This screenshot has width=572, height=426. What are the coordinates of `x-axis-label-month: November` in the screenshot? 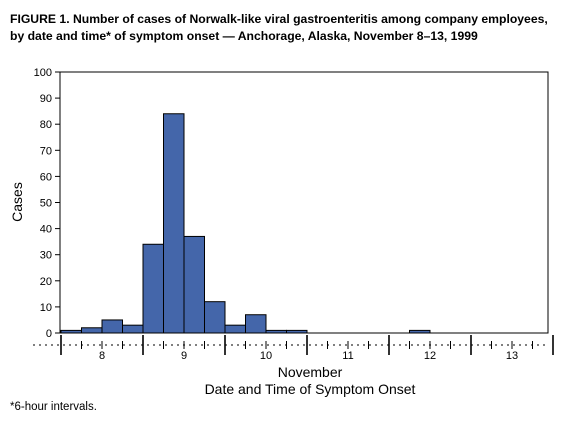 It's located at (310, 372).